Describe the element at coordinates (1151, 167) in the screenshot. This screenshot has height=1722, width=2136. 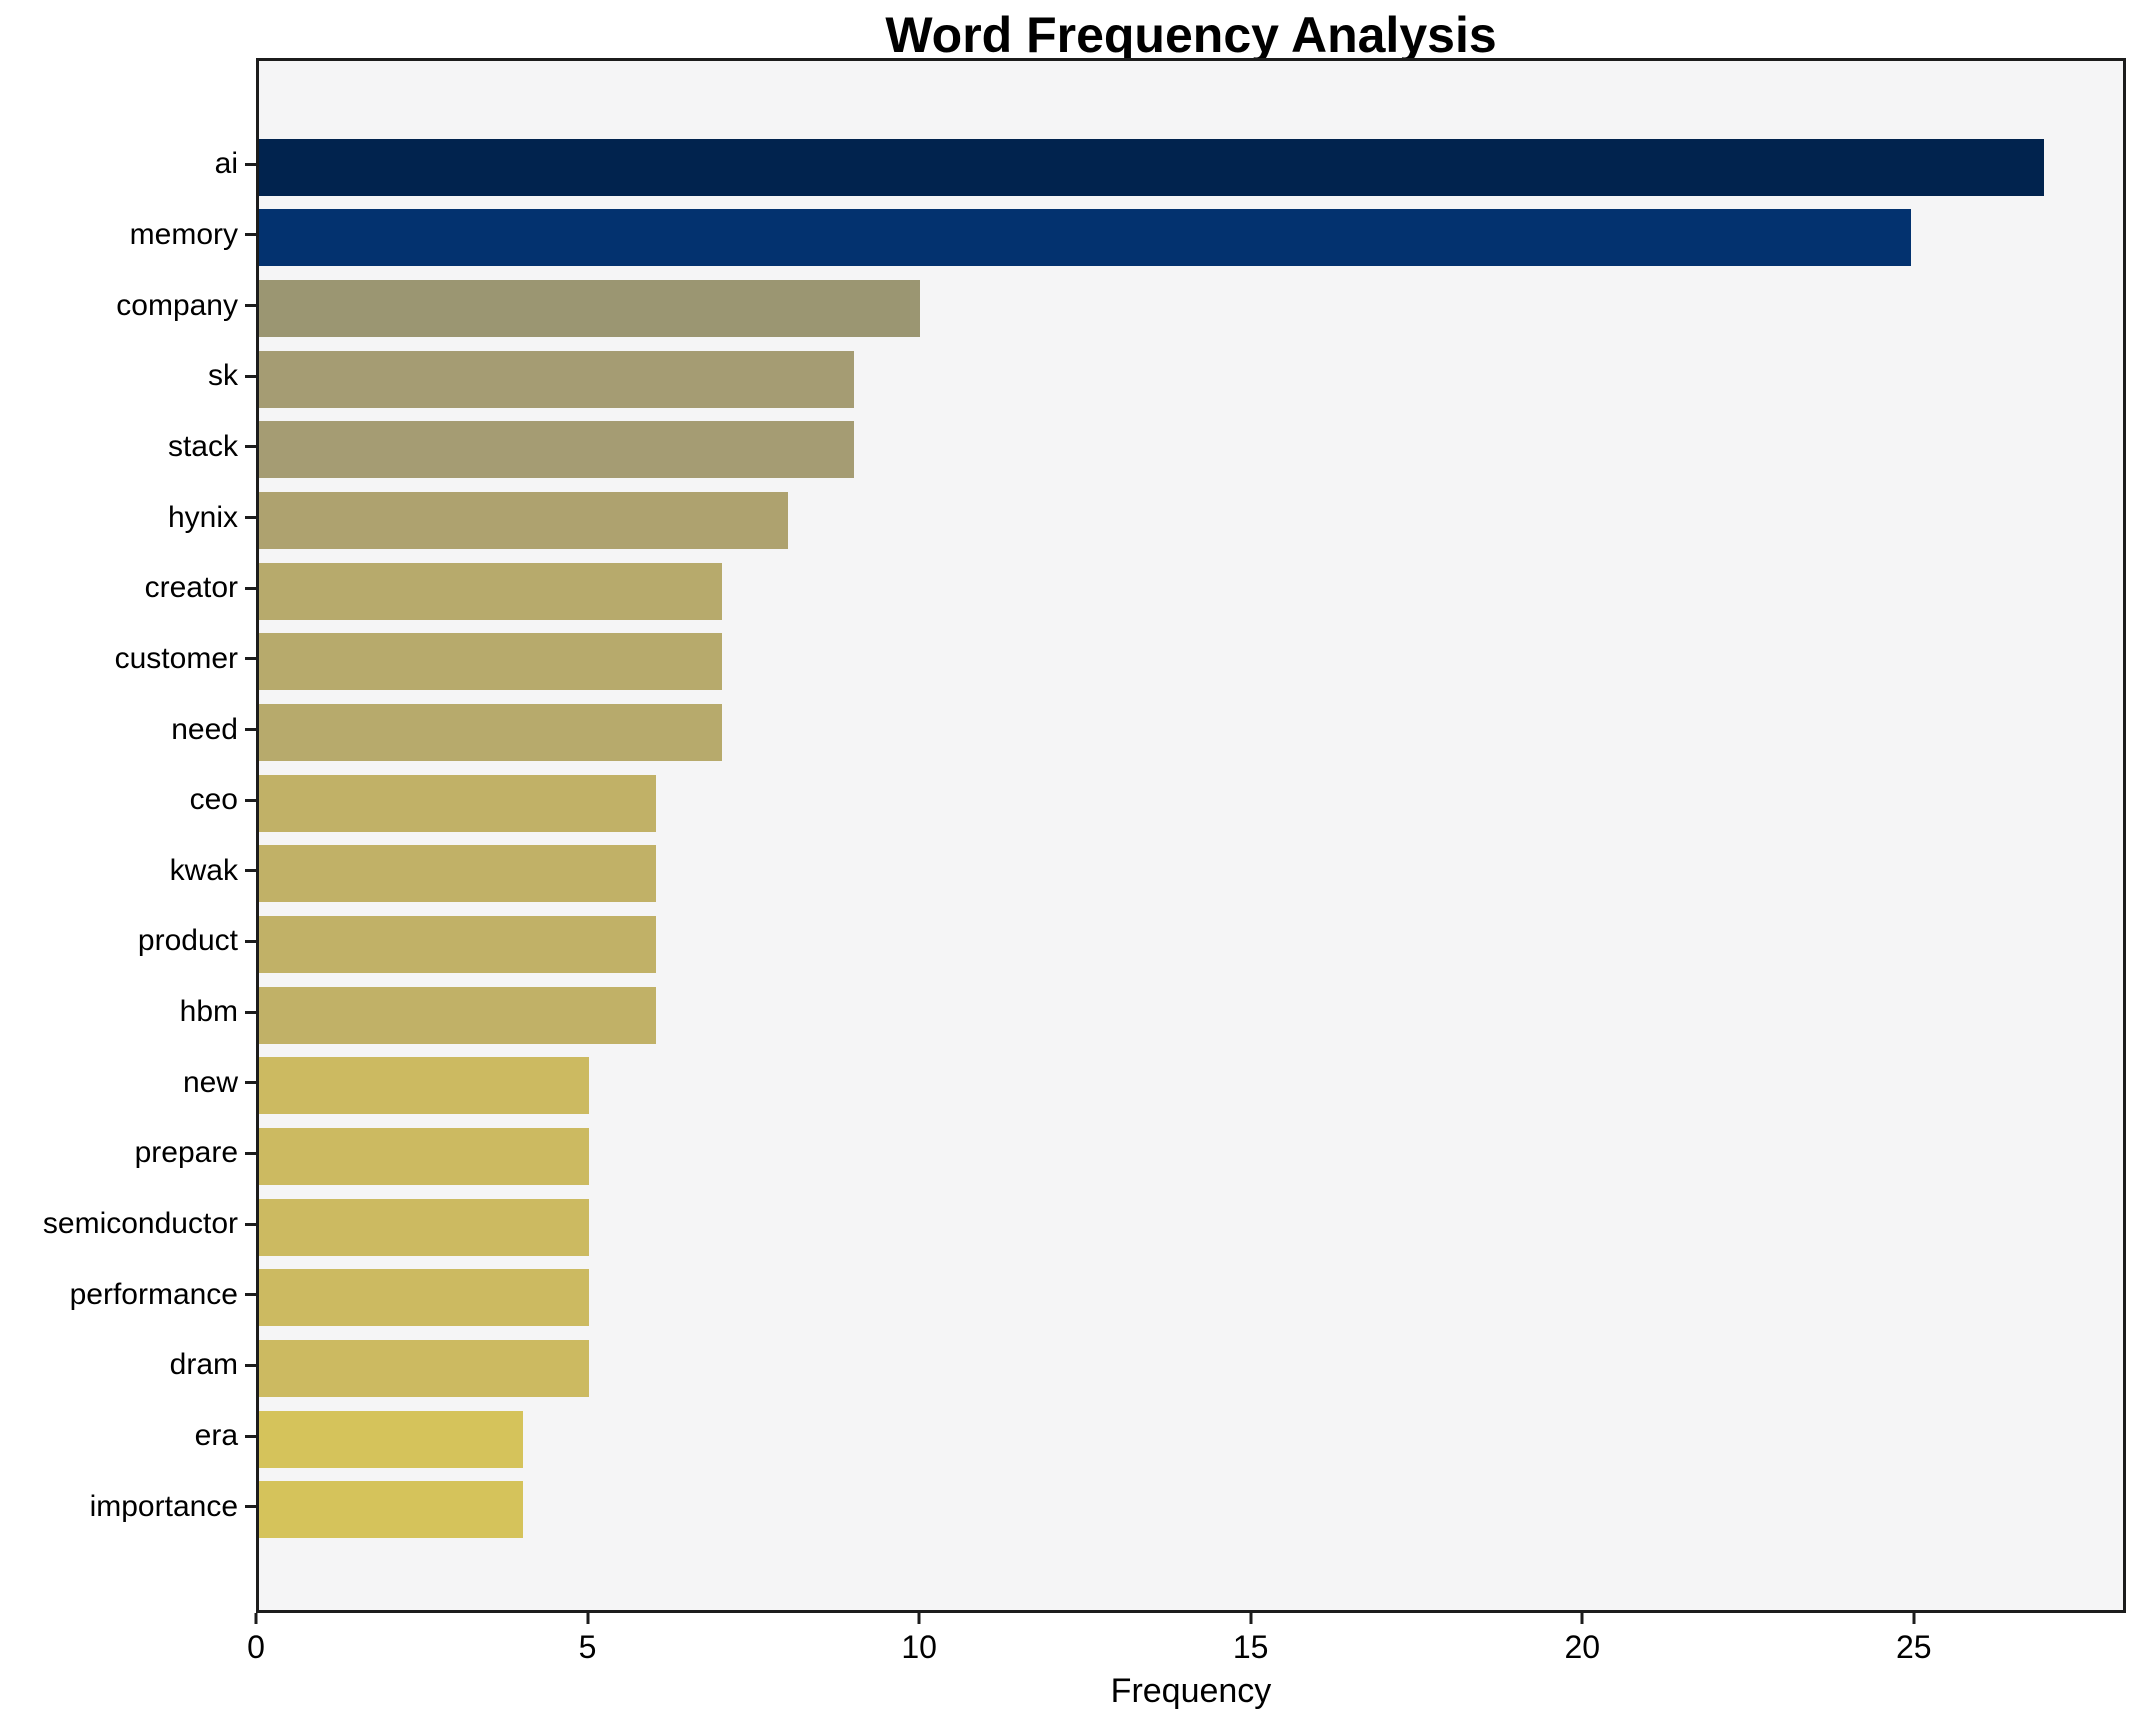
I see `bar-ai` at that location.